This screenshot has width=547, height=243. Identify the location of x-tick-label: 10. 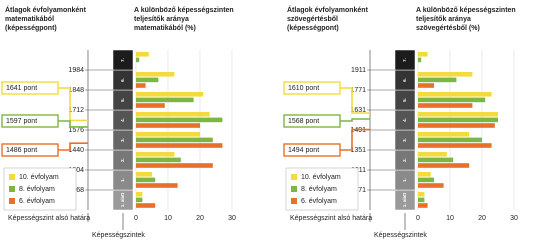
(168, 218).